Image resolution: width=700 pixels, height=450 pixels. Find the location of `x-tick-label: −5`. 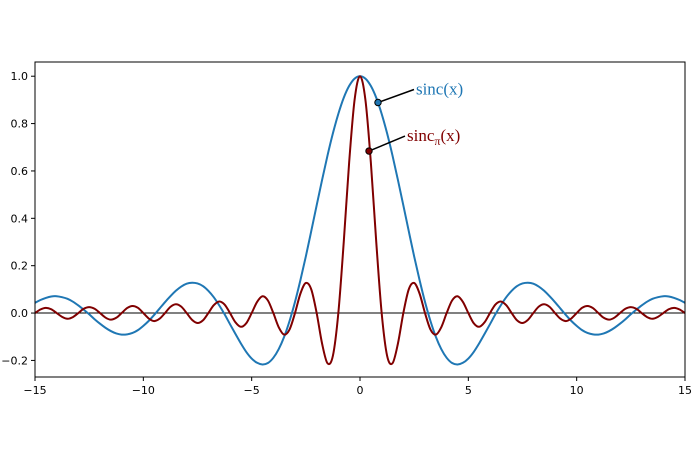

x-tick-label: −5 is located at coordinates (252, 390).